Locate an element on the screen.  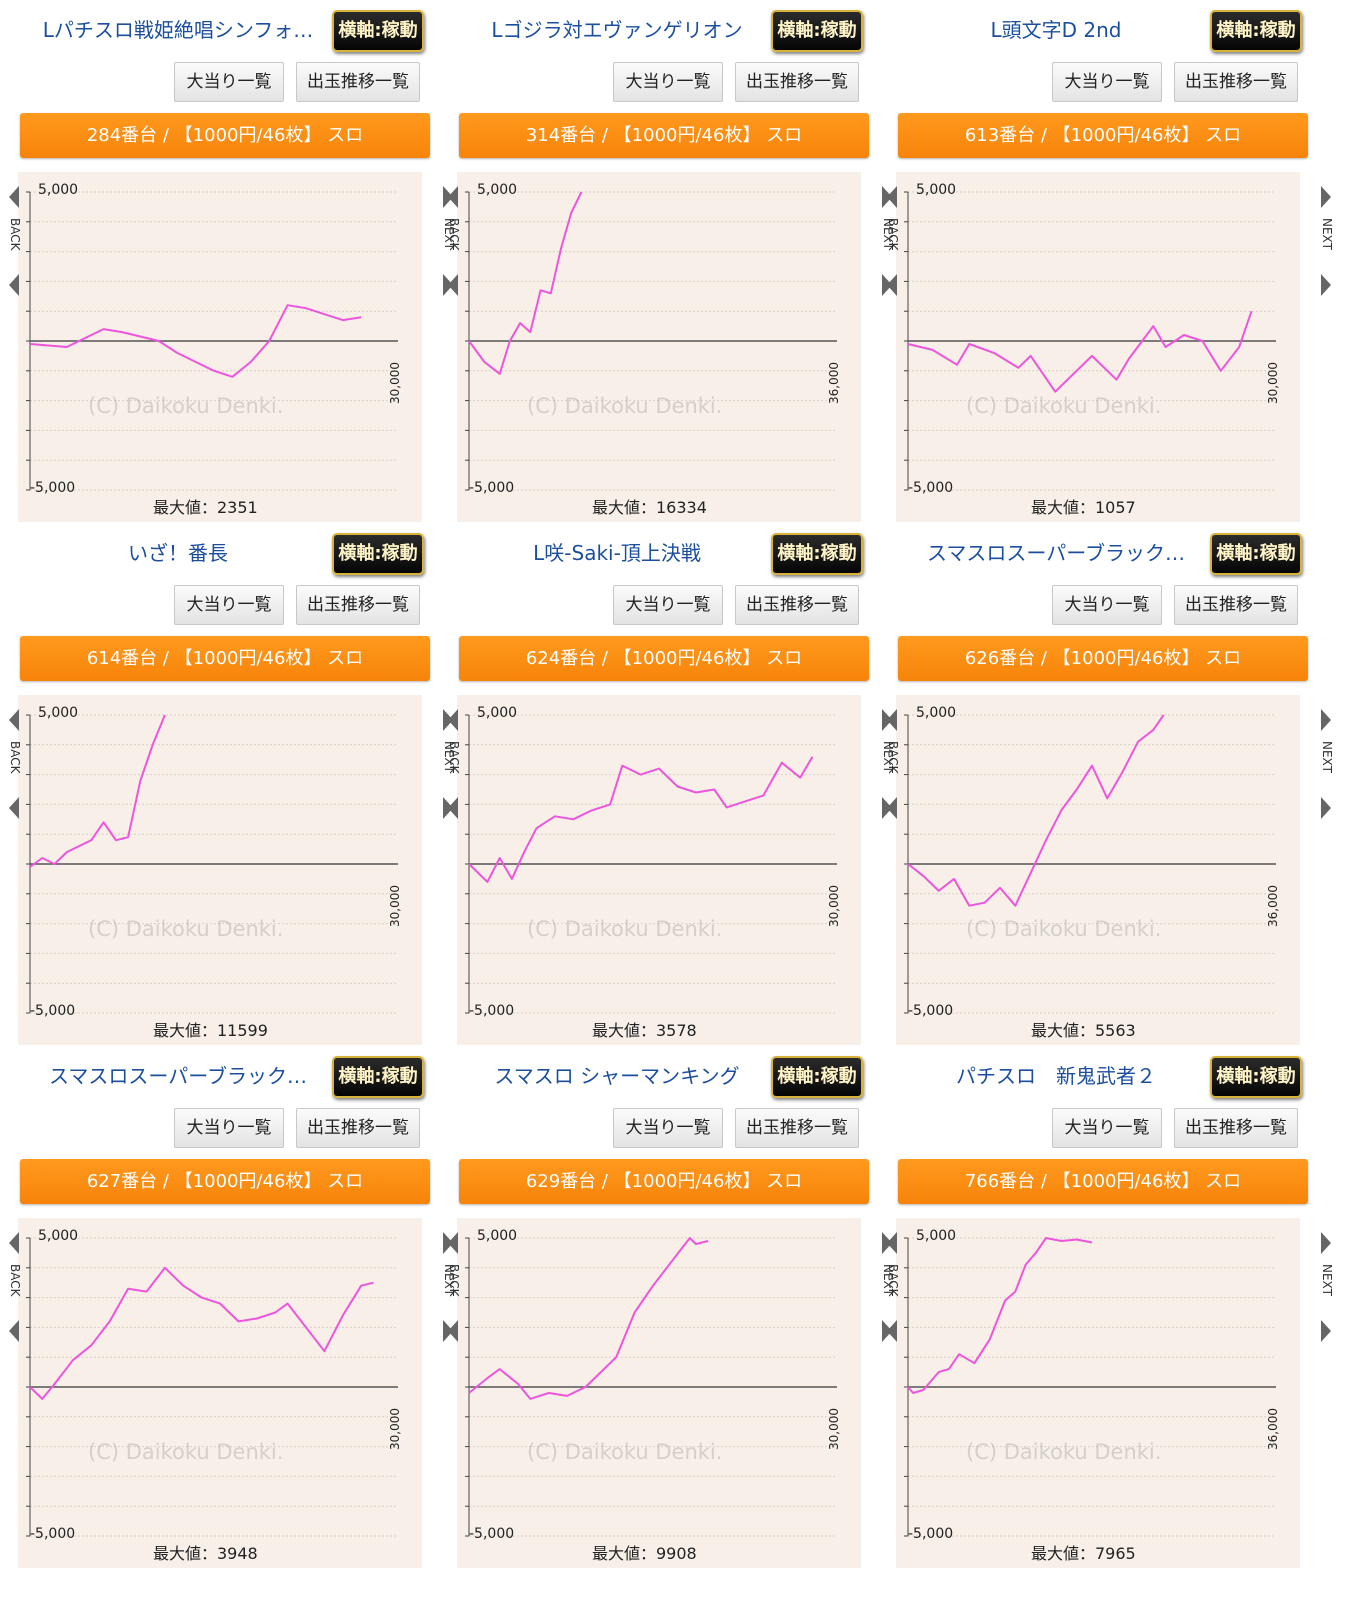
machine-number-bar: 629番台 / 【1000円/46枚】 スロ is located at coordinates (664, 1181).